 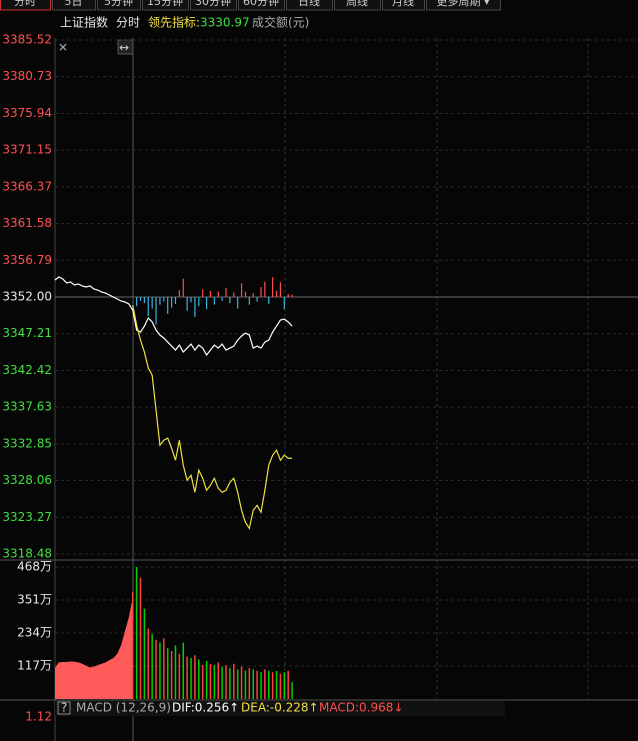 What do you see at coordinates (174, 22) in the screenshot?
I see `indicator-label: 领先指标:` at bounding box center [174, 22].